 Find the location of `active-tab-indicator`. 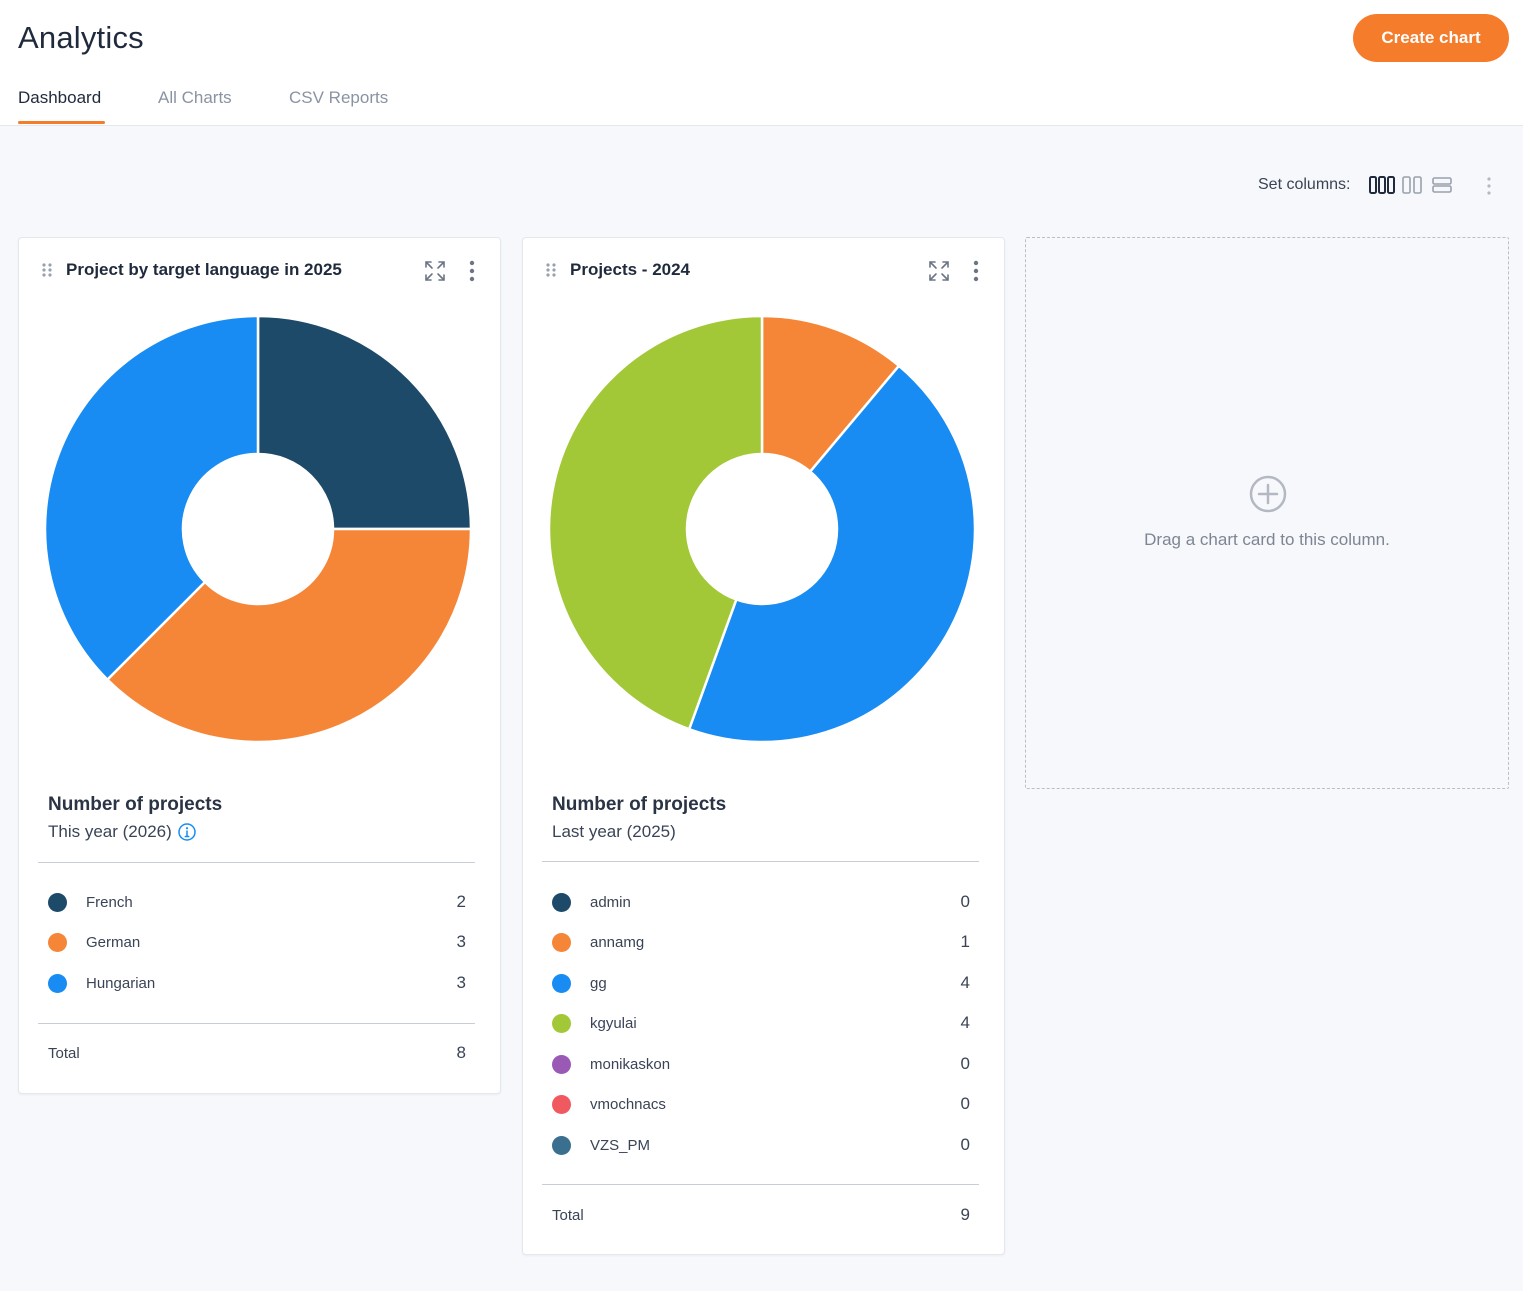

active-tab-indicator is located at coordinates (61, 122).